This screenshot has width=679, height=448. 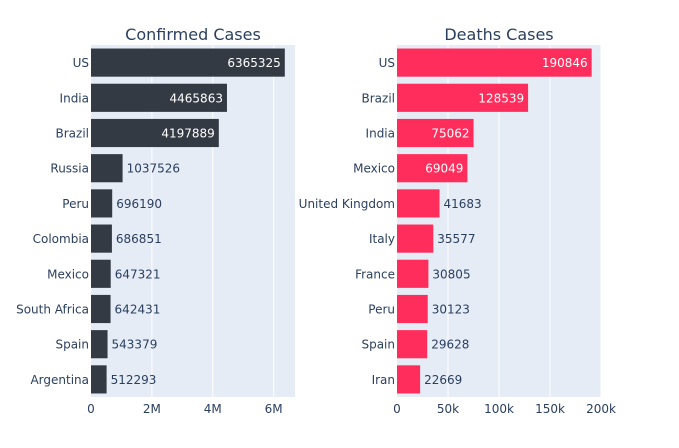 I want to click on deaths-bar-value-label: 30123, so click(x=451, y=310).